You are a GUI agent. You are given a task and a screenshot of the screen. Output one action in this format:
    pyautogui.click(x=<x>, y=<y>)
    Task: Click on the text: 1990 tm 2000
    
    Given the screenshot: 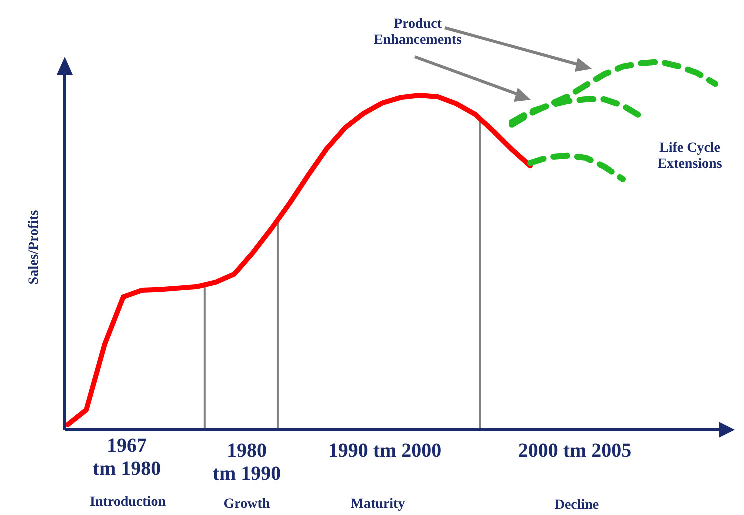 What is the action you would take?
    pyautogui.click(x=385, y=451)
    